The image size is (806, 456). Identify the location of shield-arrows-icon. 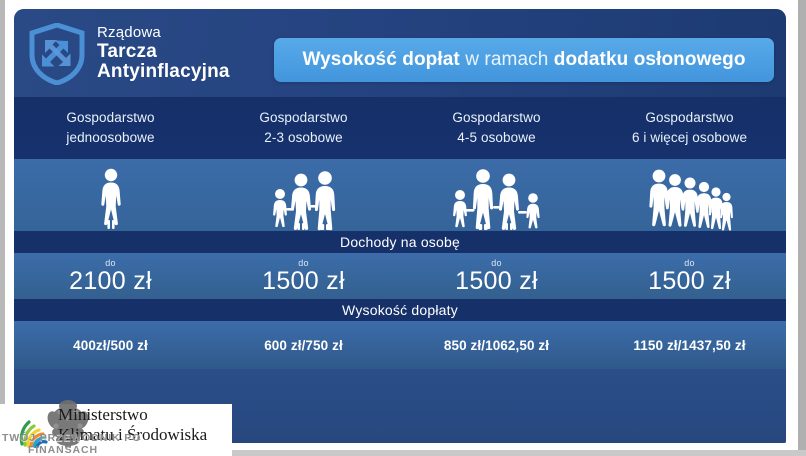
(57, 54).